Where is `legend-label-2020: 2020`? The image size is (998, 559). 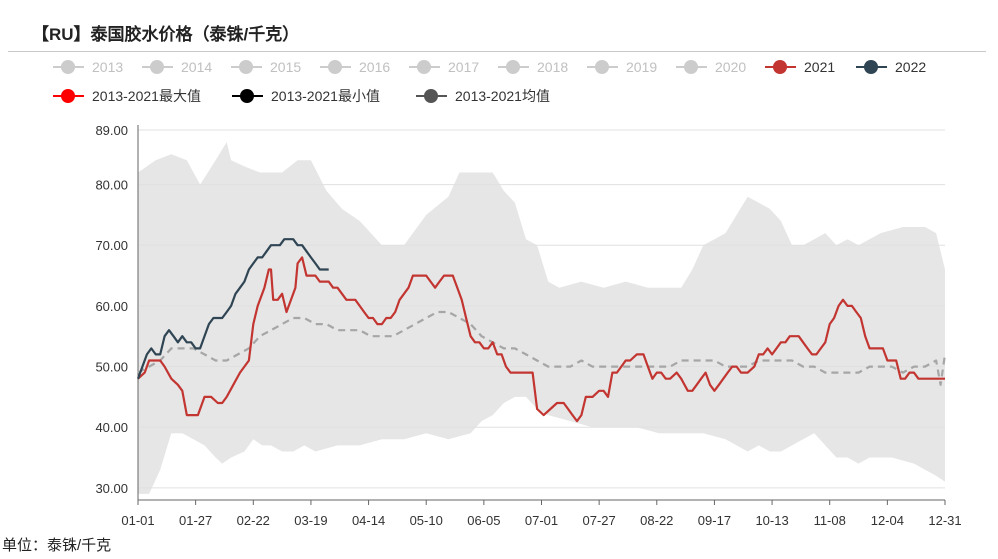 legend-label-2020: 2020 is located at coordinates (730, 67).